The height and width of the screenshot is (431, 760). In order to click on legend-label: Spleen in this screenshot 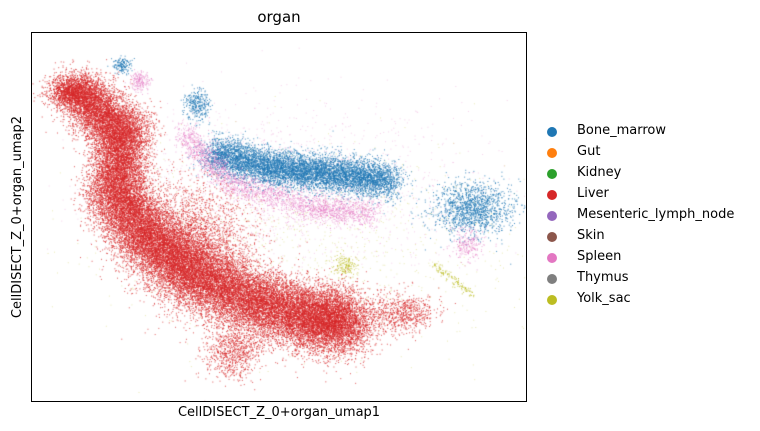, I will do `click(599, 256)`.